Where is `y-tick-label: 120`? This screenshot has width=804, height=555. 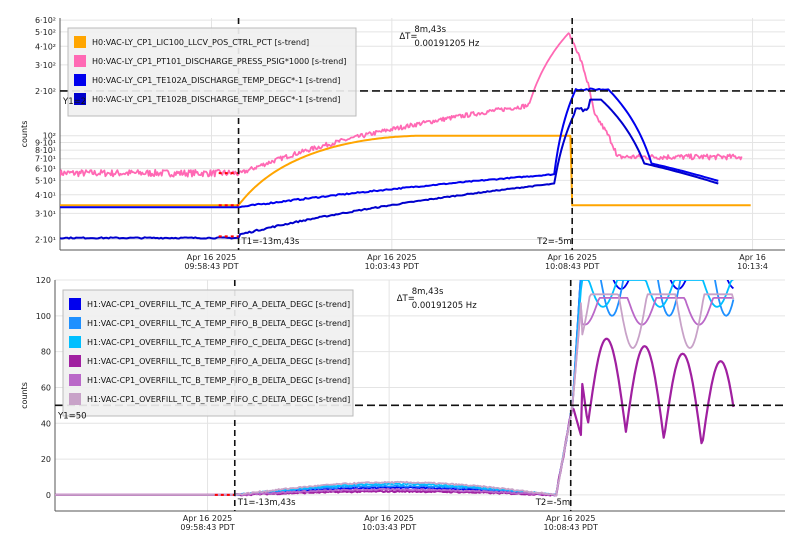
y-tick-label: 120 is located at coordinates (43, 280).